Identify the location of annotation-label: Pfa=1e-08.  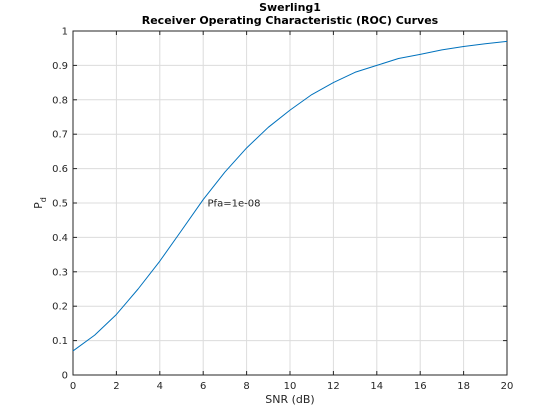
(234, 204).